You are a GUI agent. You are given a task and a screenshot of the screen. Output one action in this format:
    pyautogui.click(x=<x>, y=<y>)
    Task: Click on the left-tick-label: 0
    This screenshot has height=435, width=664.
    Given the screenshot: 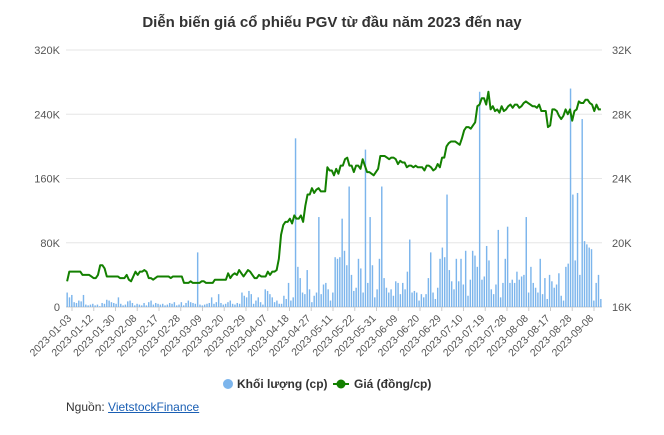 What is the action you would take?
    pyautogui.click(x=57, y=308)
    